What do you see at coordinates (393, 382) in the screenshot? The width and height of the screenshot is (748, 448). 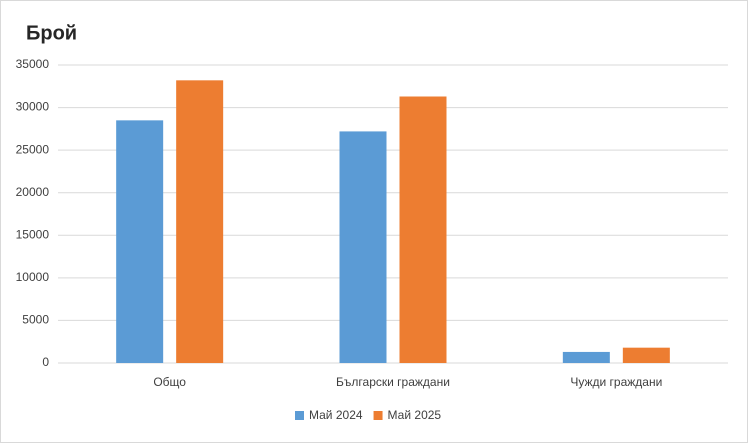 I see `x-tick-label: Български граждани` at bounding box center [393, 382].